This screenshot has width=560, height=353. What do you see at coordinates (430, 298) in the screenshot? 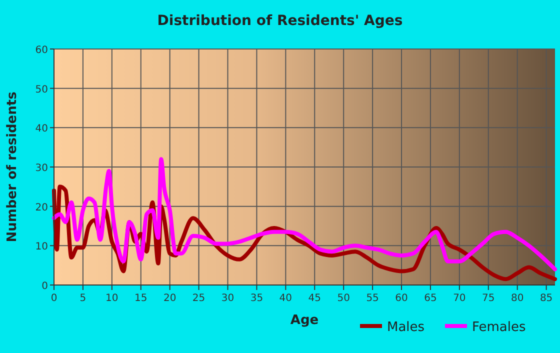
I see `x-tick-label: 65` at bounding box center [430, 298].